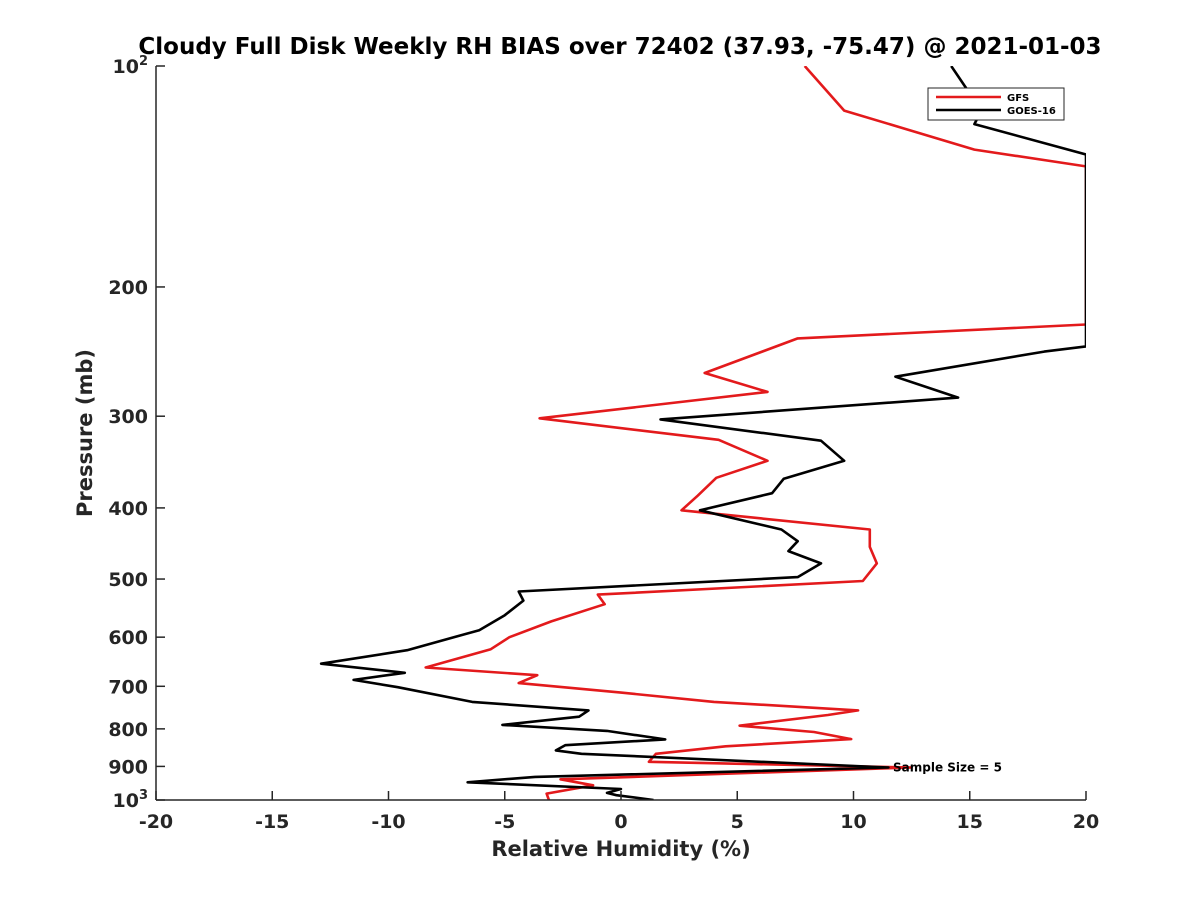  I want to click on y-tick-label: 700, so click(128, 687).